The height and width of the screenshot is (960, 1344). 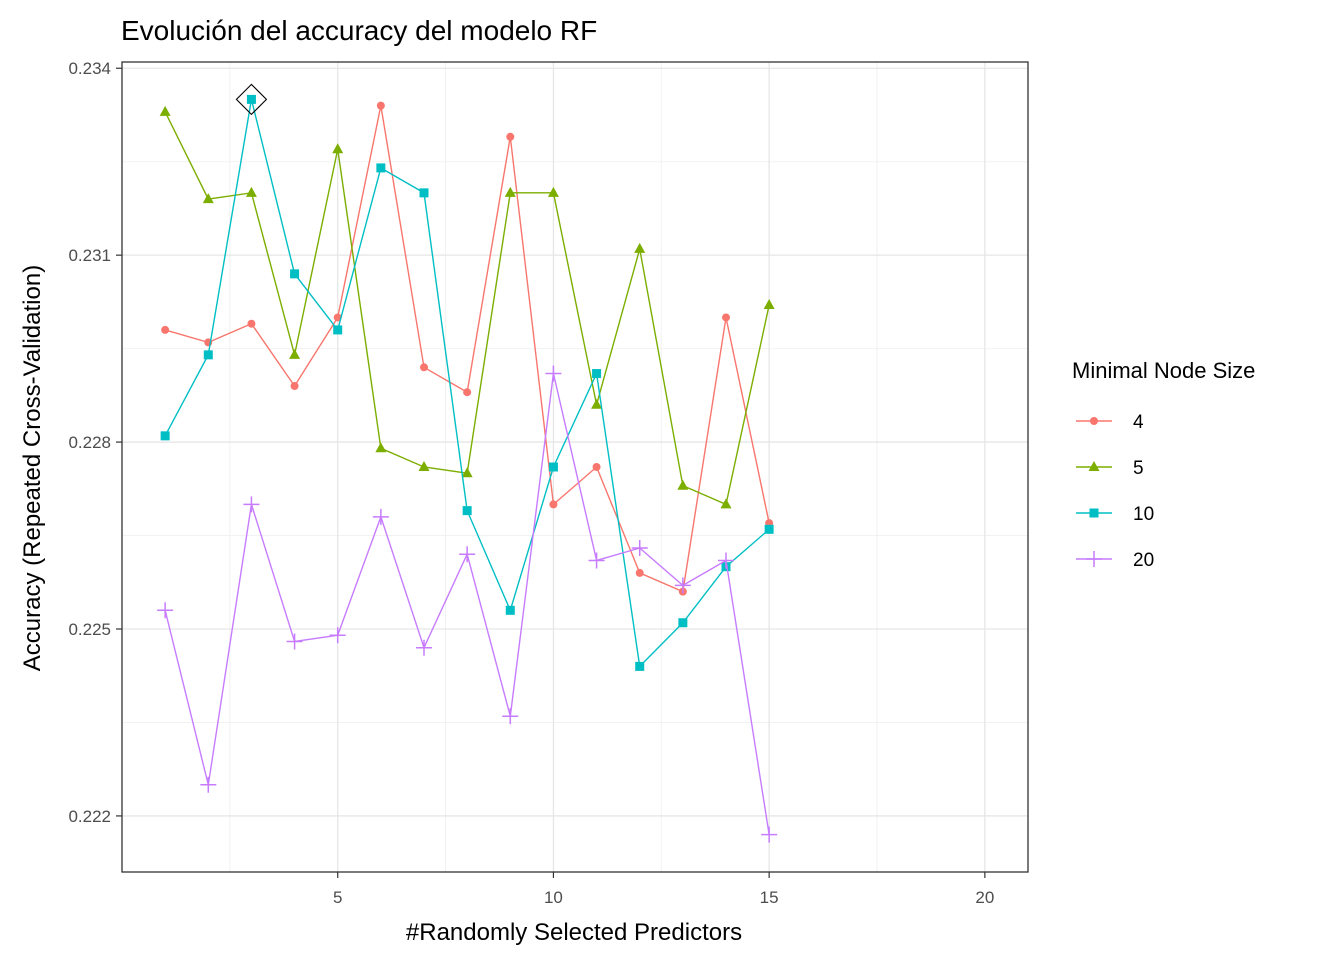 I want to click on legend-title: Minimal Node Size, so click(x=1163, y=370).